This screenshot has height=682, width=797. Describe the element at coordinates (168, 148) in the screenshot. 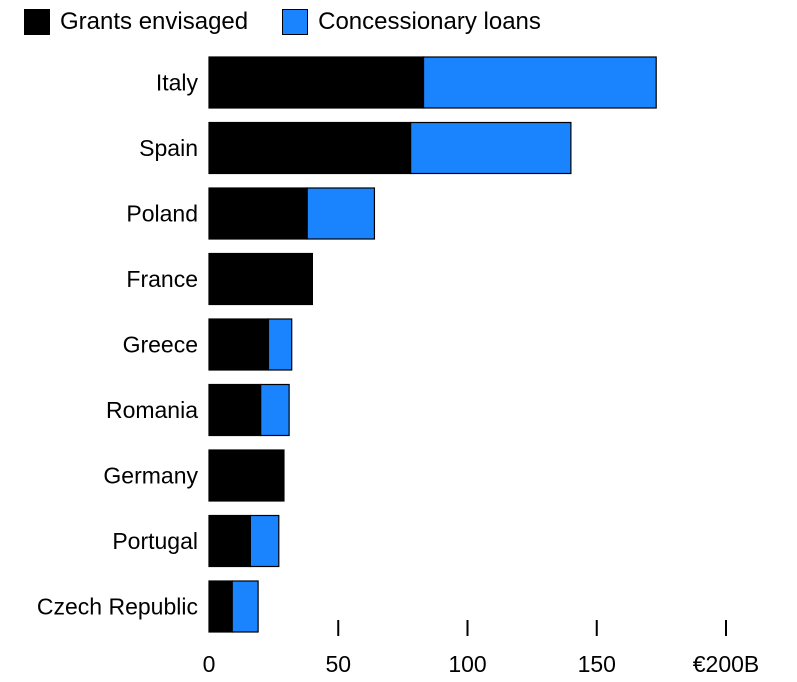

I see `category-label-spain: Spain` at that location.